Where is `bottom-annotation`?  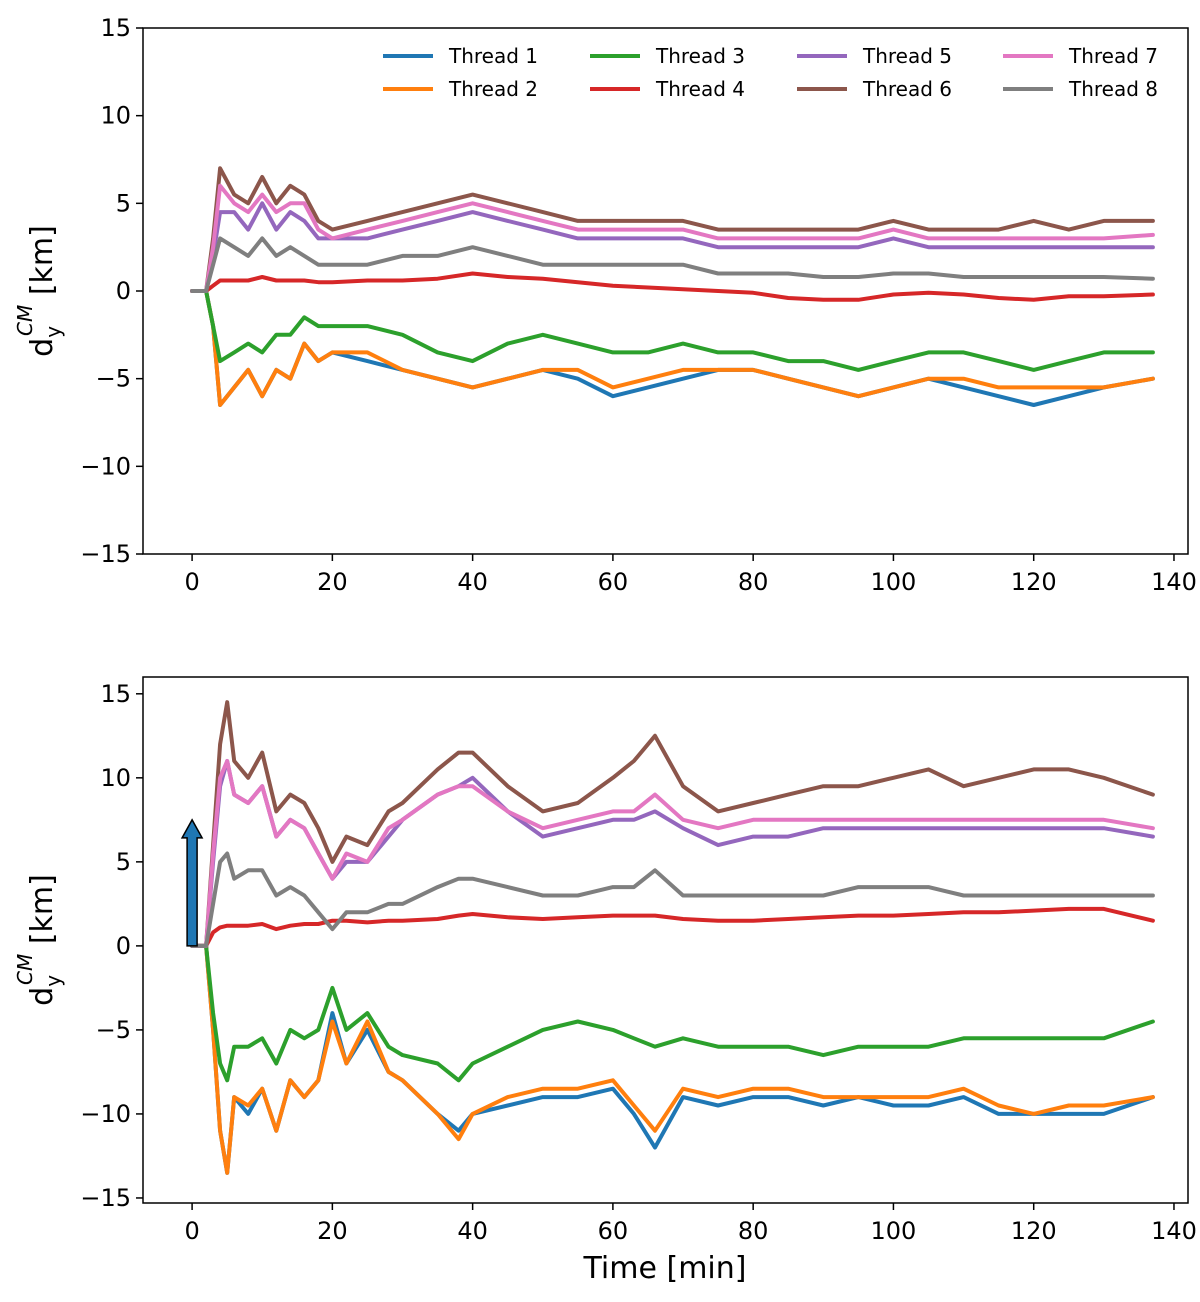
bottom-annotation is located at coordinates (192, 882).